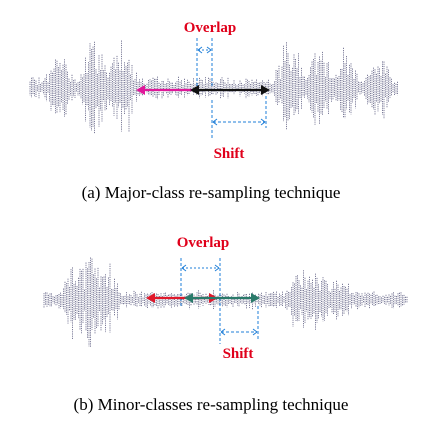  What do you see at coordinates (211, 404) in the screenshot?
I see `caption-minor: (b) Minor-classes re-sampling technique` at bounding box center [211, 404].